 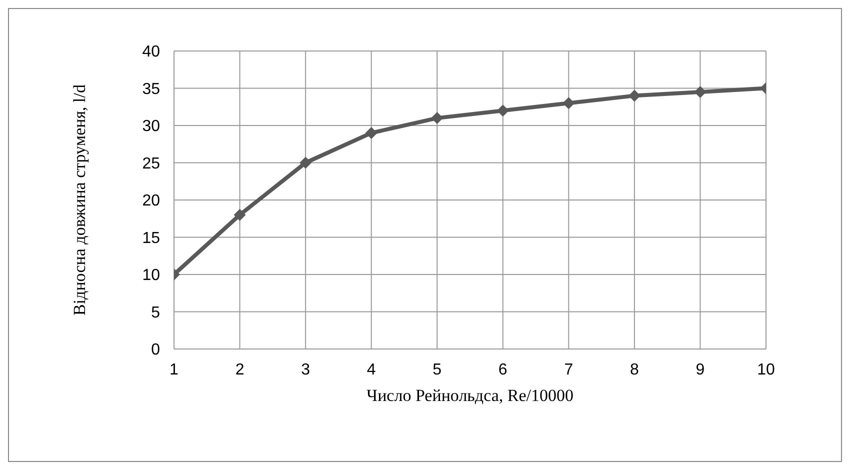 What do you see at coordinates (634, 369) in the screenshot?
I see `x-tick-label: 8` at bounding box center [634, 369].